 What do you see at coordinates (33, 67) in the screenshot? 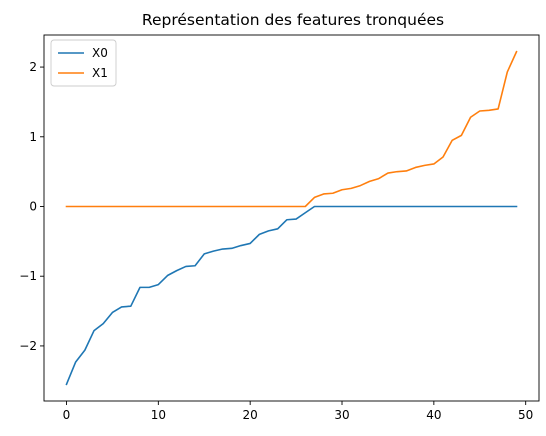
I see `y-tick-label: 2` at bounding box center [33, 67].